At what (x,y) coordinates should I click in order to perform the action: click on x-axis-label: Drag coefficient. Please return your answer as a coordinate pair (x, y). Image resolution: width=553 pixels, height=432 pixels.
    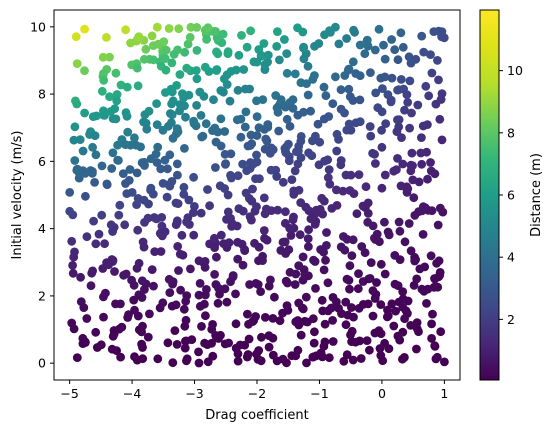
    Looking at the image, I should click on (256, 415).